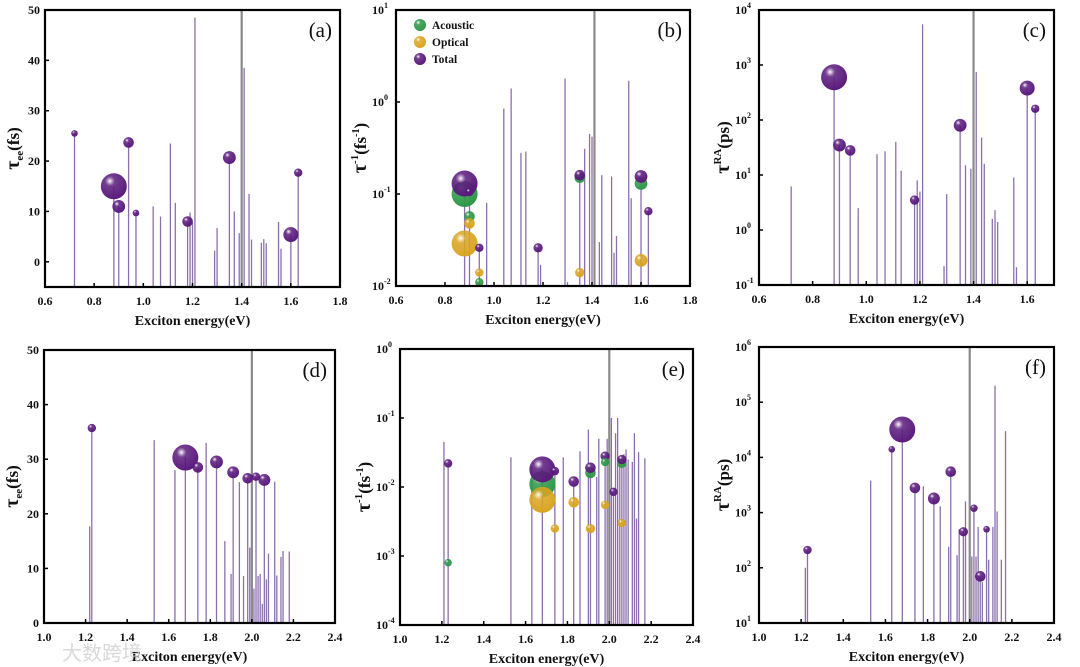 This screenshot has width=1080, height=667. Describe the element at coordinates (34, 10) in the screenshot. I see `y-tick-label: 50` at that location.